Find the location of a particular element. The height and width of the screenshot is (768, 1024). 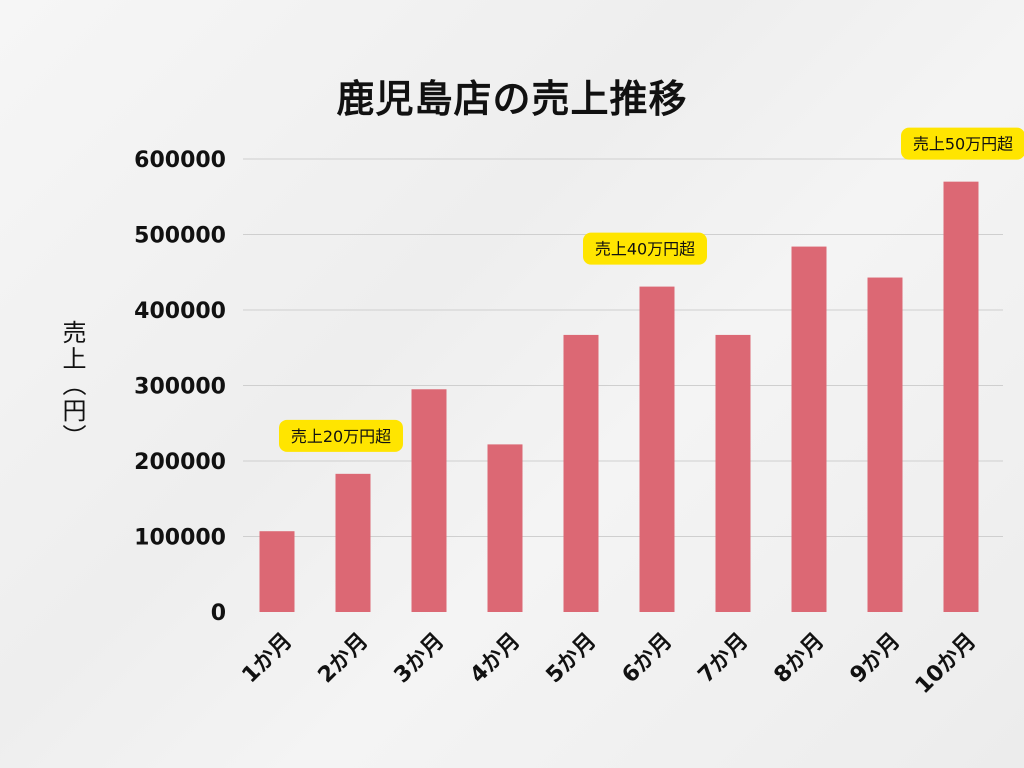

chart-title: 鹿児島店の売上推移 is located at coordinates (512, 99).